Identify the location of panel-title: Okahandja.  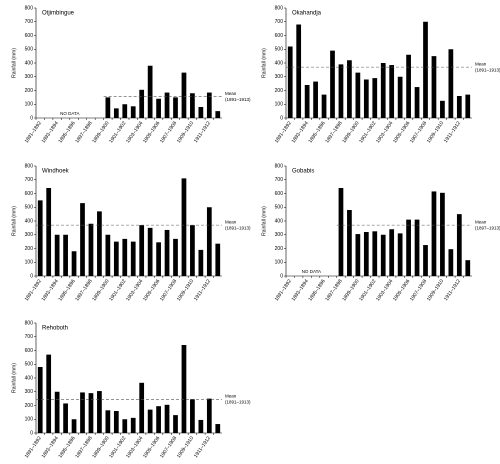
(307, 14).